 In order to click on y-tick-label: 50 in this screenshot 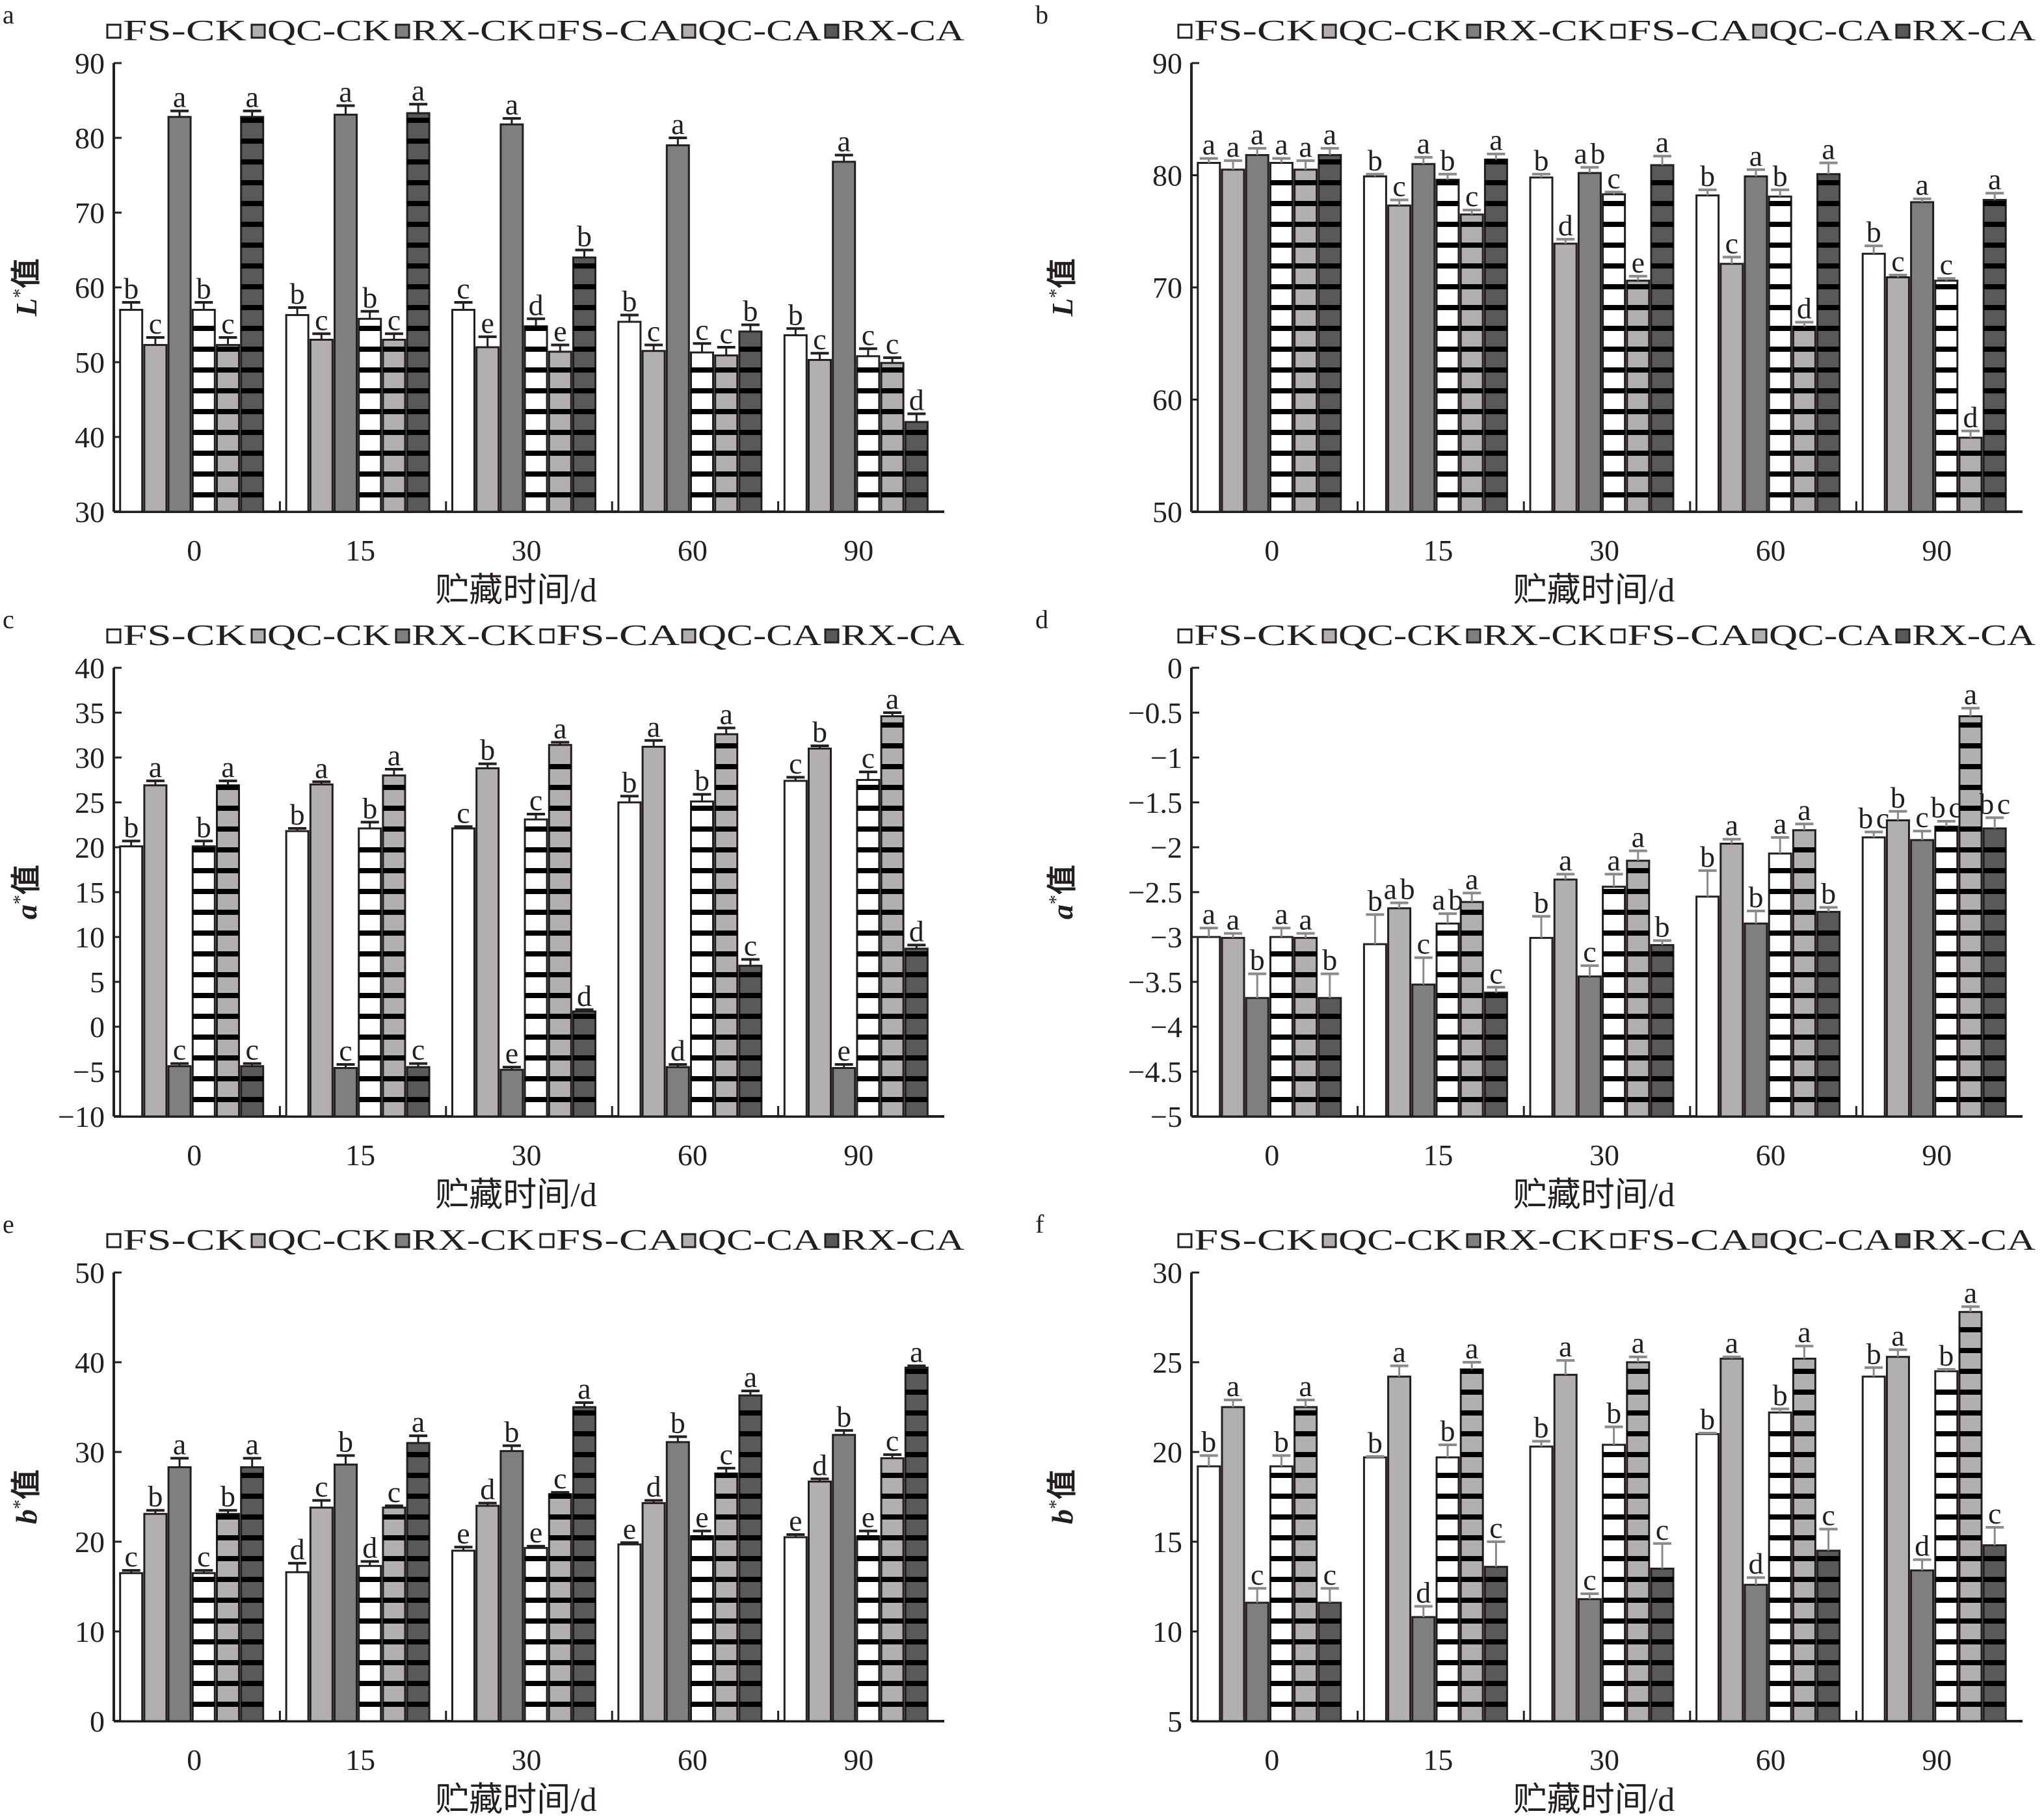, I will do `click(90, 1273)`.